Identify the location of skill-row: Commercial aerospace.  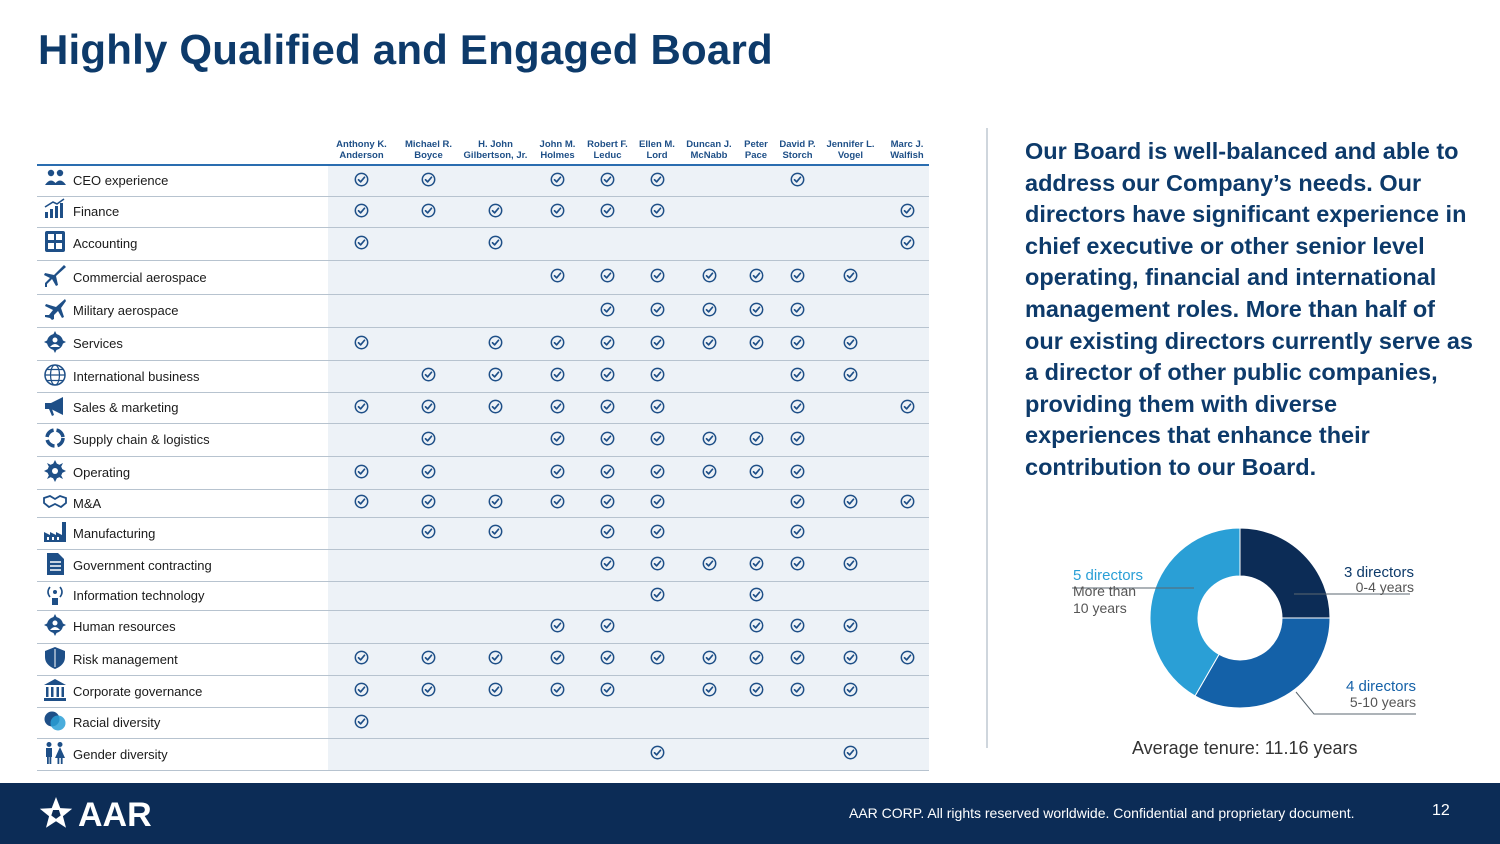
(483, 277).